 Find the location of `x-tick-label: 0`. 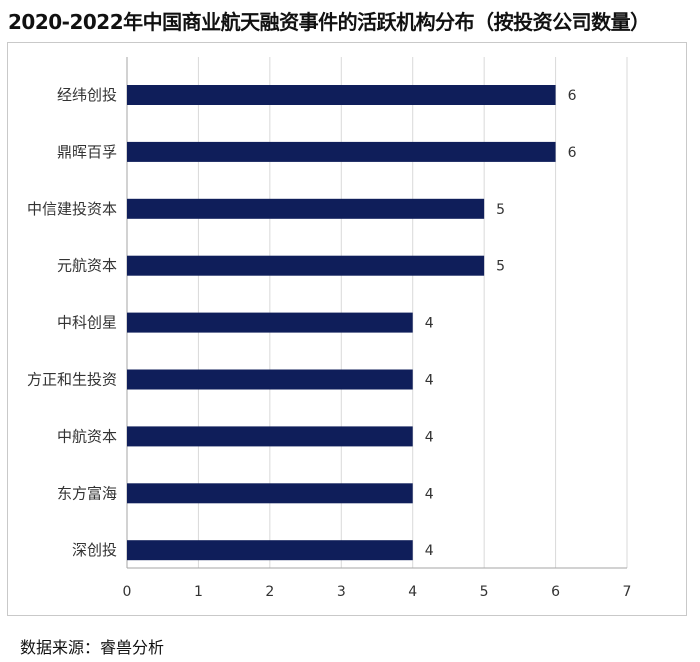

x-tick-label: 0 is located at coordinates (127, 592).